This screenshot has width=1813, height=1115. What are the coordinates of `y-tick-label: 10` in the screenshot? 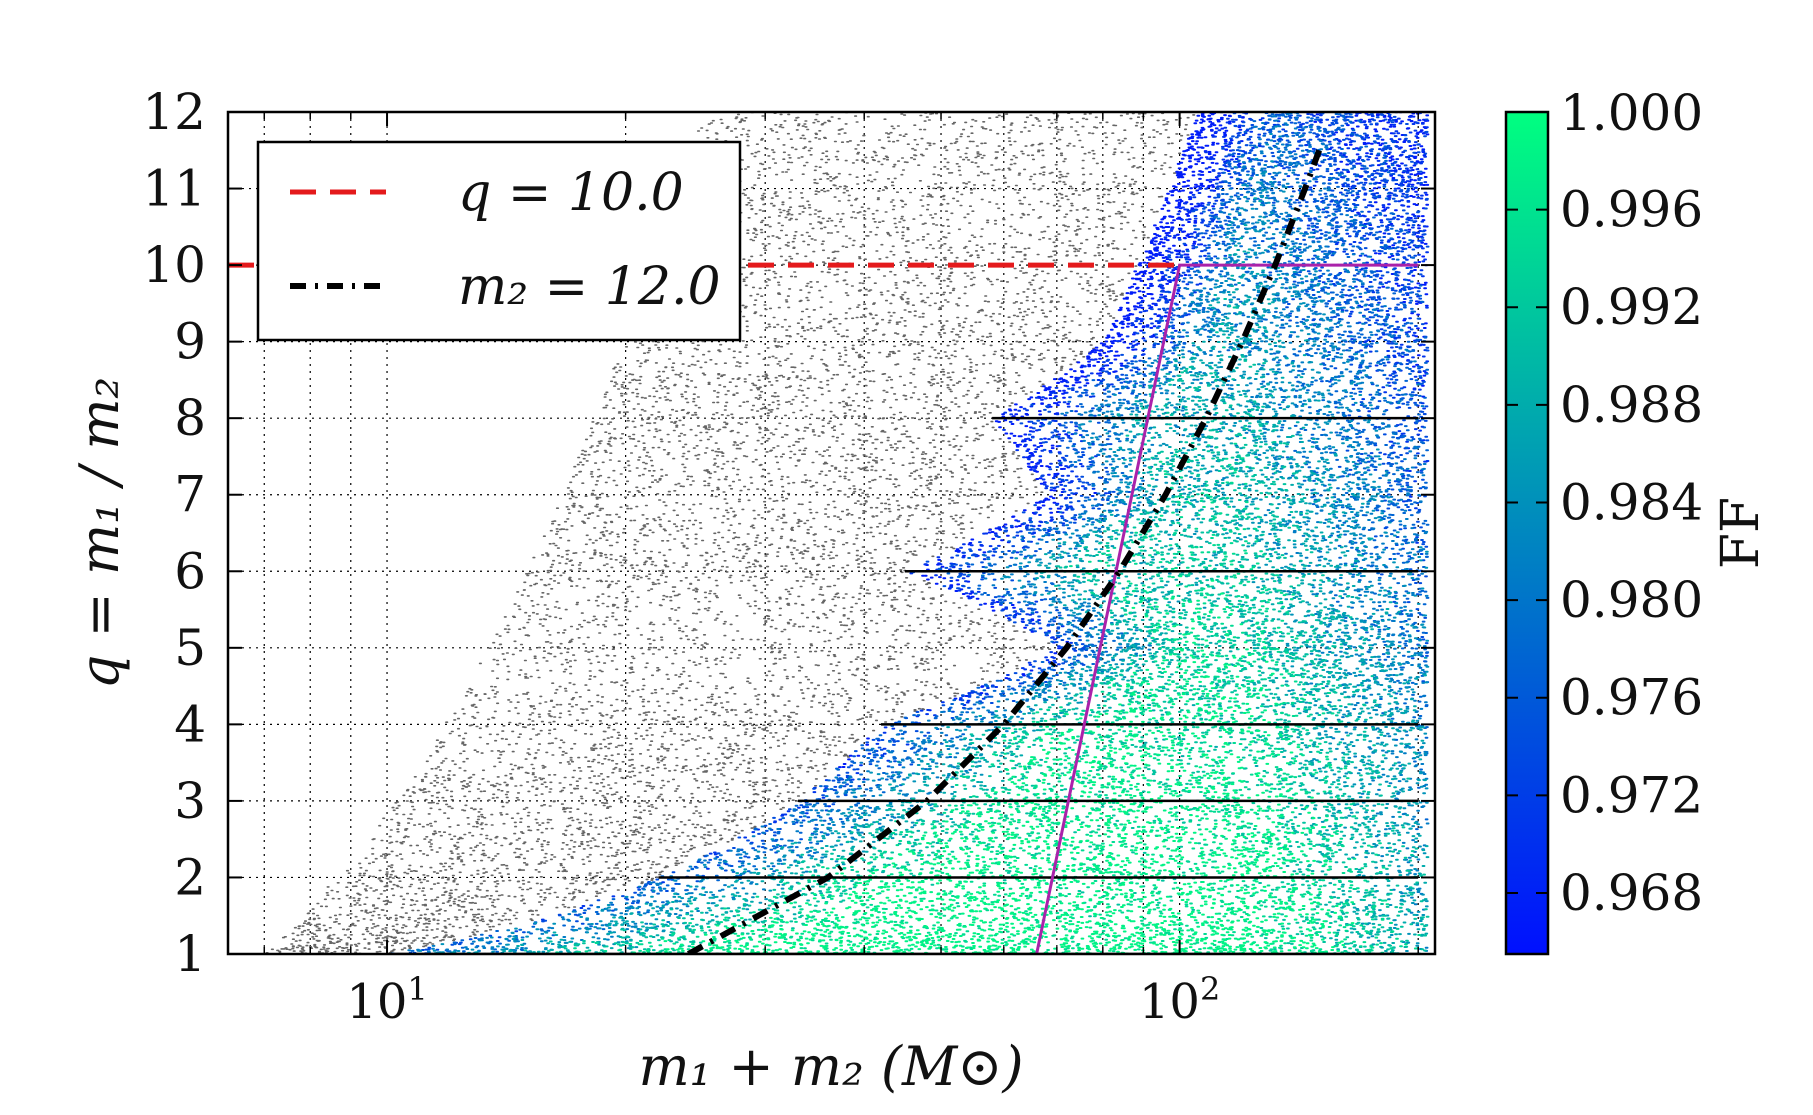 It's located at (174, 265).